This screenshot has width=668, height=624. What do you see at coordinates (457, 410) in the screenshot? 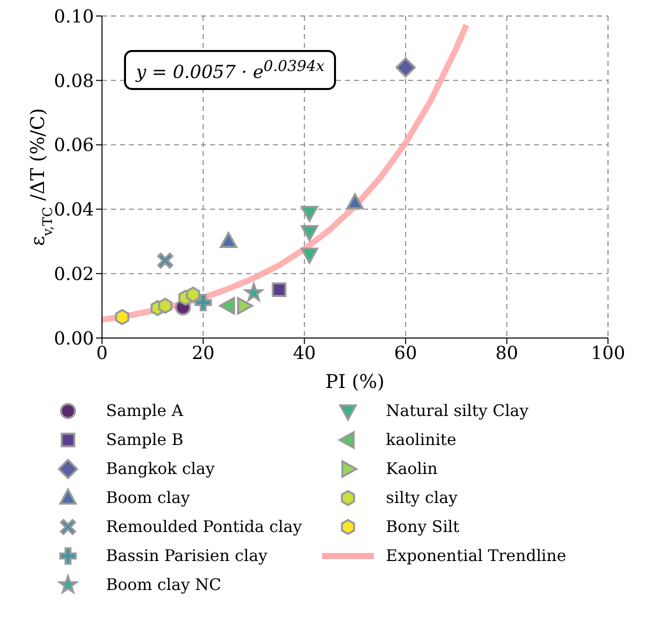
I see `legend-label: Natural silty Clay` at bounding box center [457, 410].